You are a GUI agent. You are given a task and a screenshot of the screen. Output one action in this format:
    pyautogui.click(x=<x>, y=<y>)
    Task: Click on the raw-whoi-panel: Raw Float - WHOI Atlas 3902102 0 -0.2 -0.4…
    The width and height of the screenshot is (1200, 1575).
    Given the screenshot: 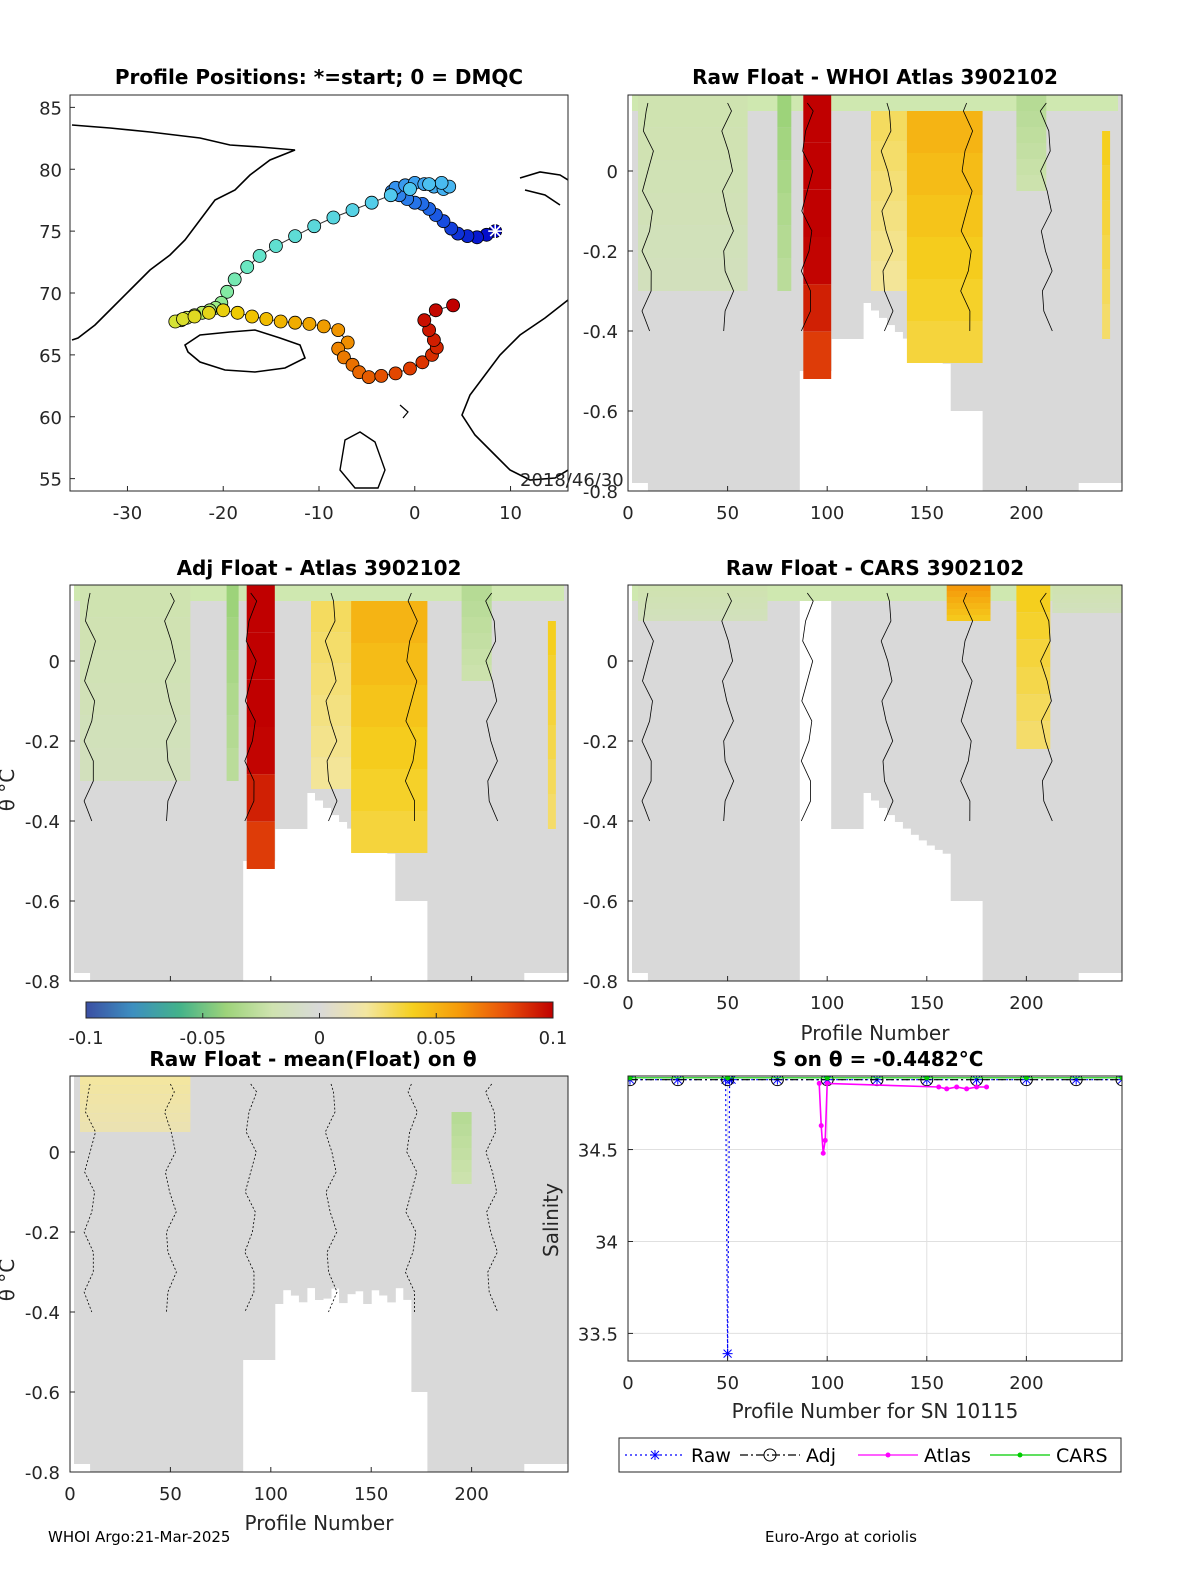 What is the action you would take?
    pyautogui.click(x=853, y=294)
    